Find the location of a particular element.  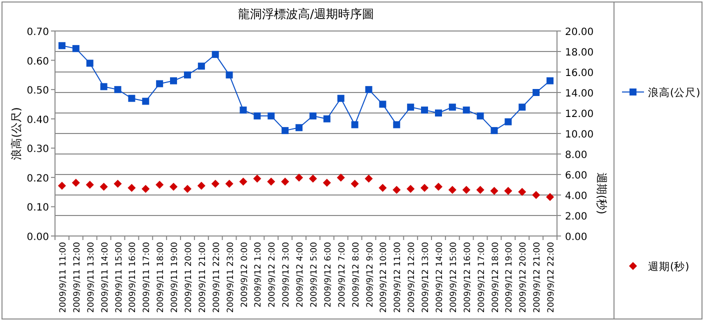

y-tick-label: 0.30 is located at coordinates (37, 150).